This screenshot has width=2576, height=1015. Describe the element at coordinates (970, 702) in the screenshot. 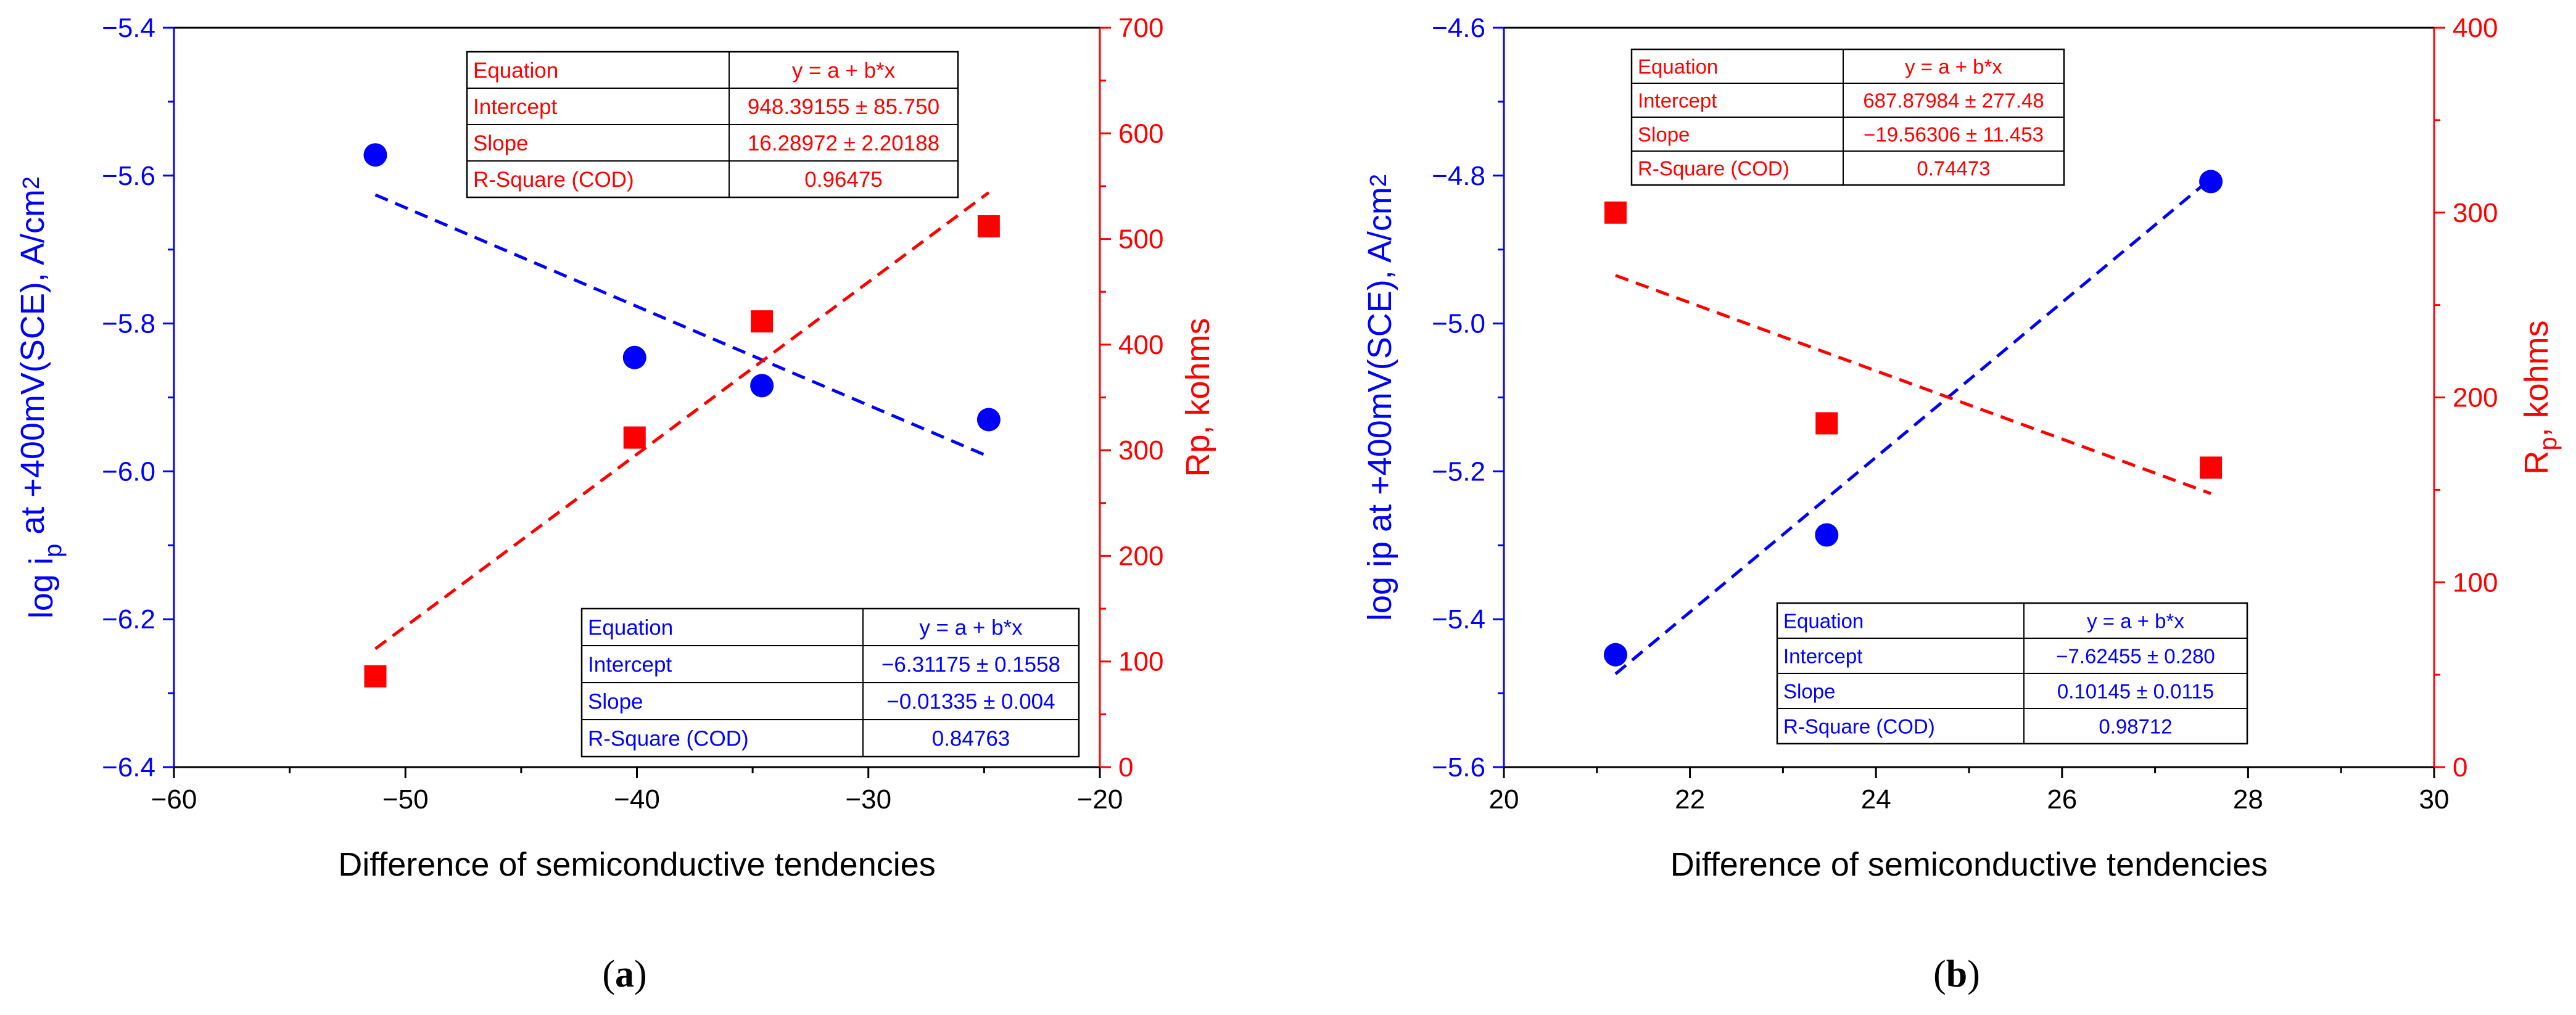

I see `table-cell-value: −0.01335 ± 0.004` at that location.